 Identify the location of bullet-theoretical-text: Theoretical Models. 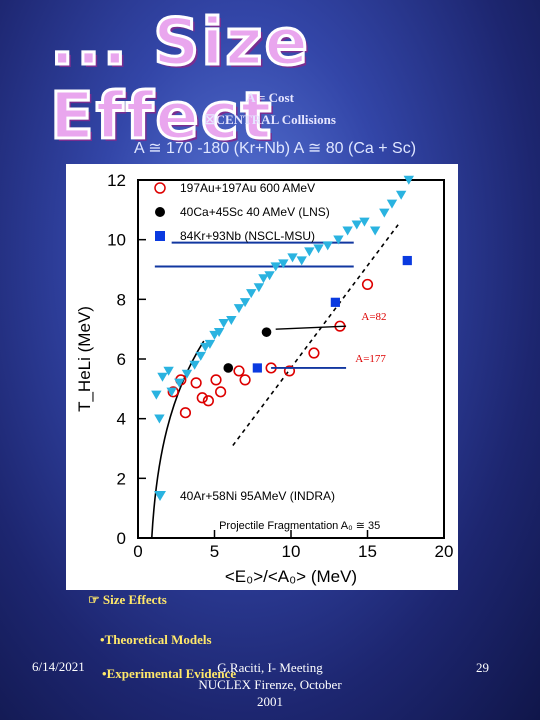
(158, 639).